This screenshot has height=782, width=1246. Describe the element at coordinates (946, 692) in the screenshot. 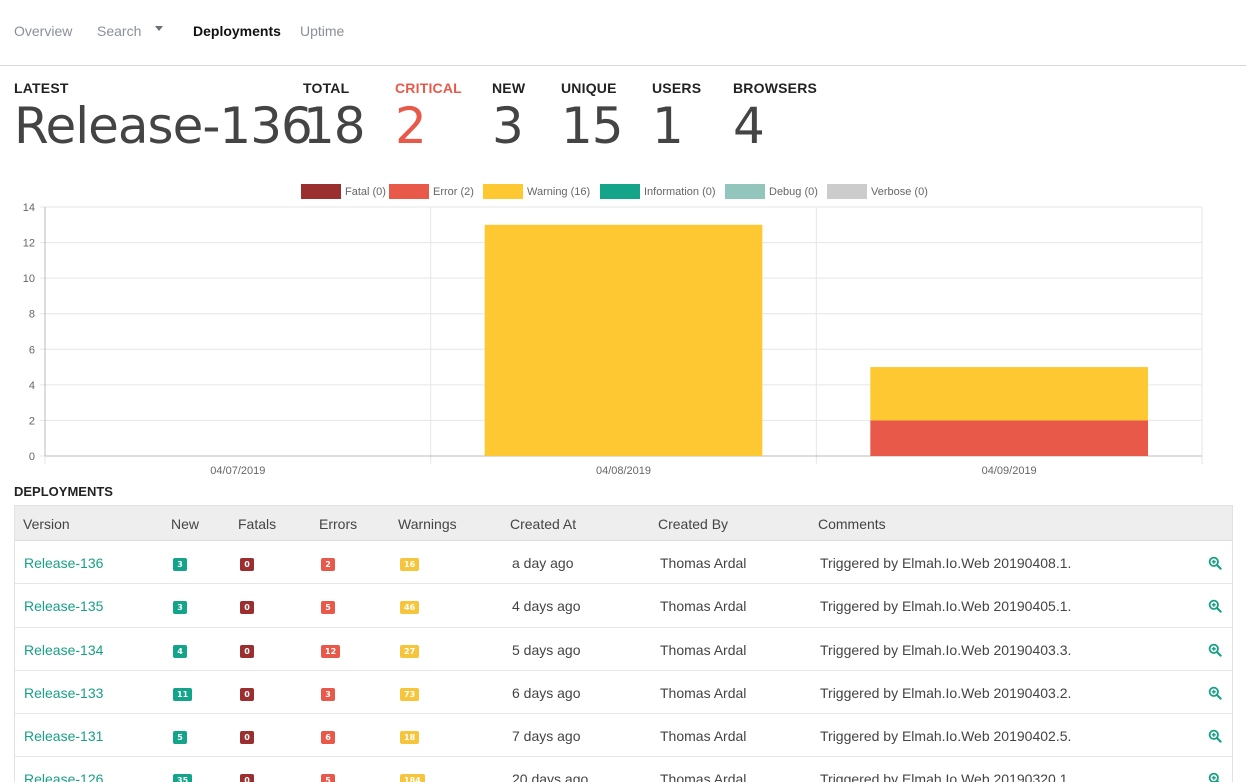

I see `comments: Triggered by Elmah.Io.Web 20190403.2.` at that location.